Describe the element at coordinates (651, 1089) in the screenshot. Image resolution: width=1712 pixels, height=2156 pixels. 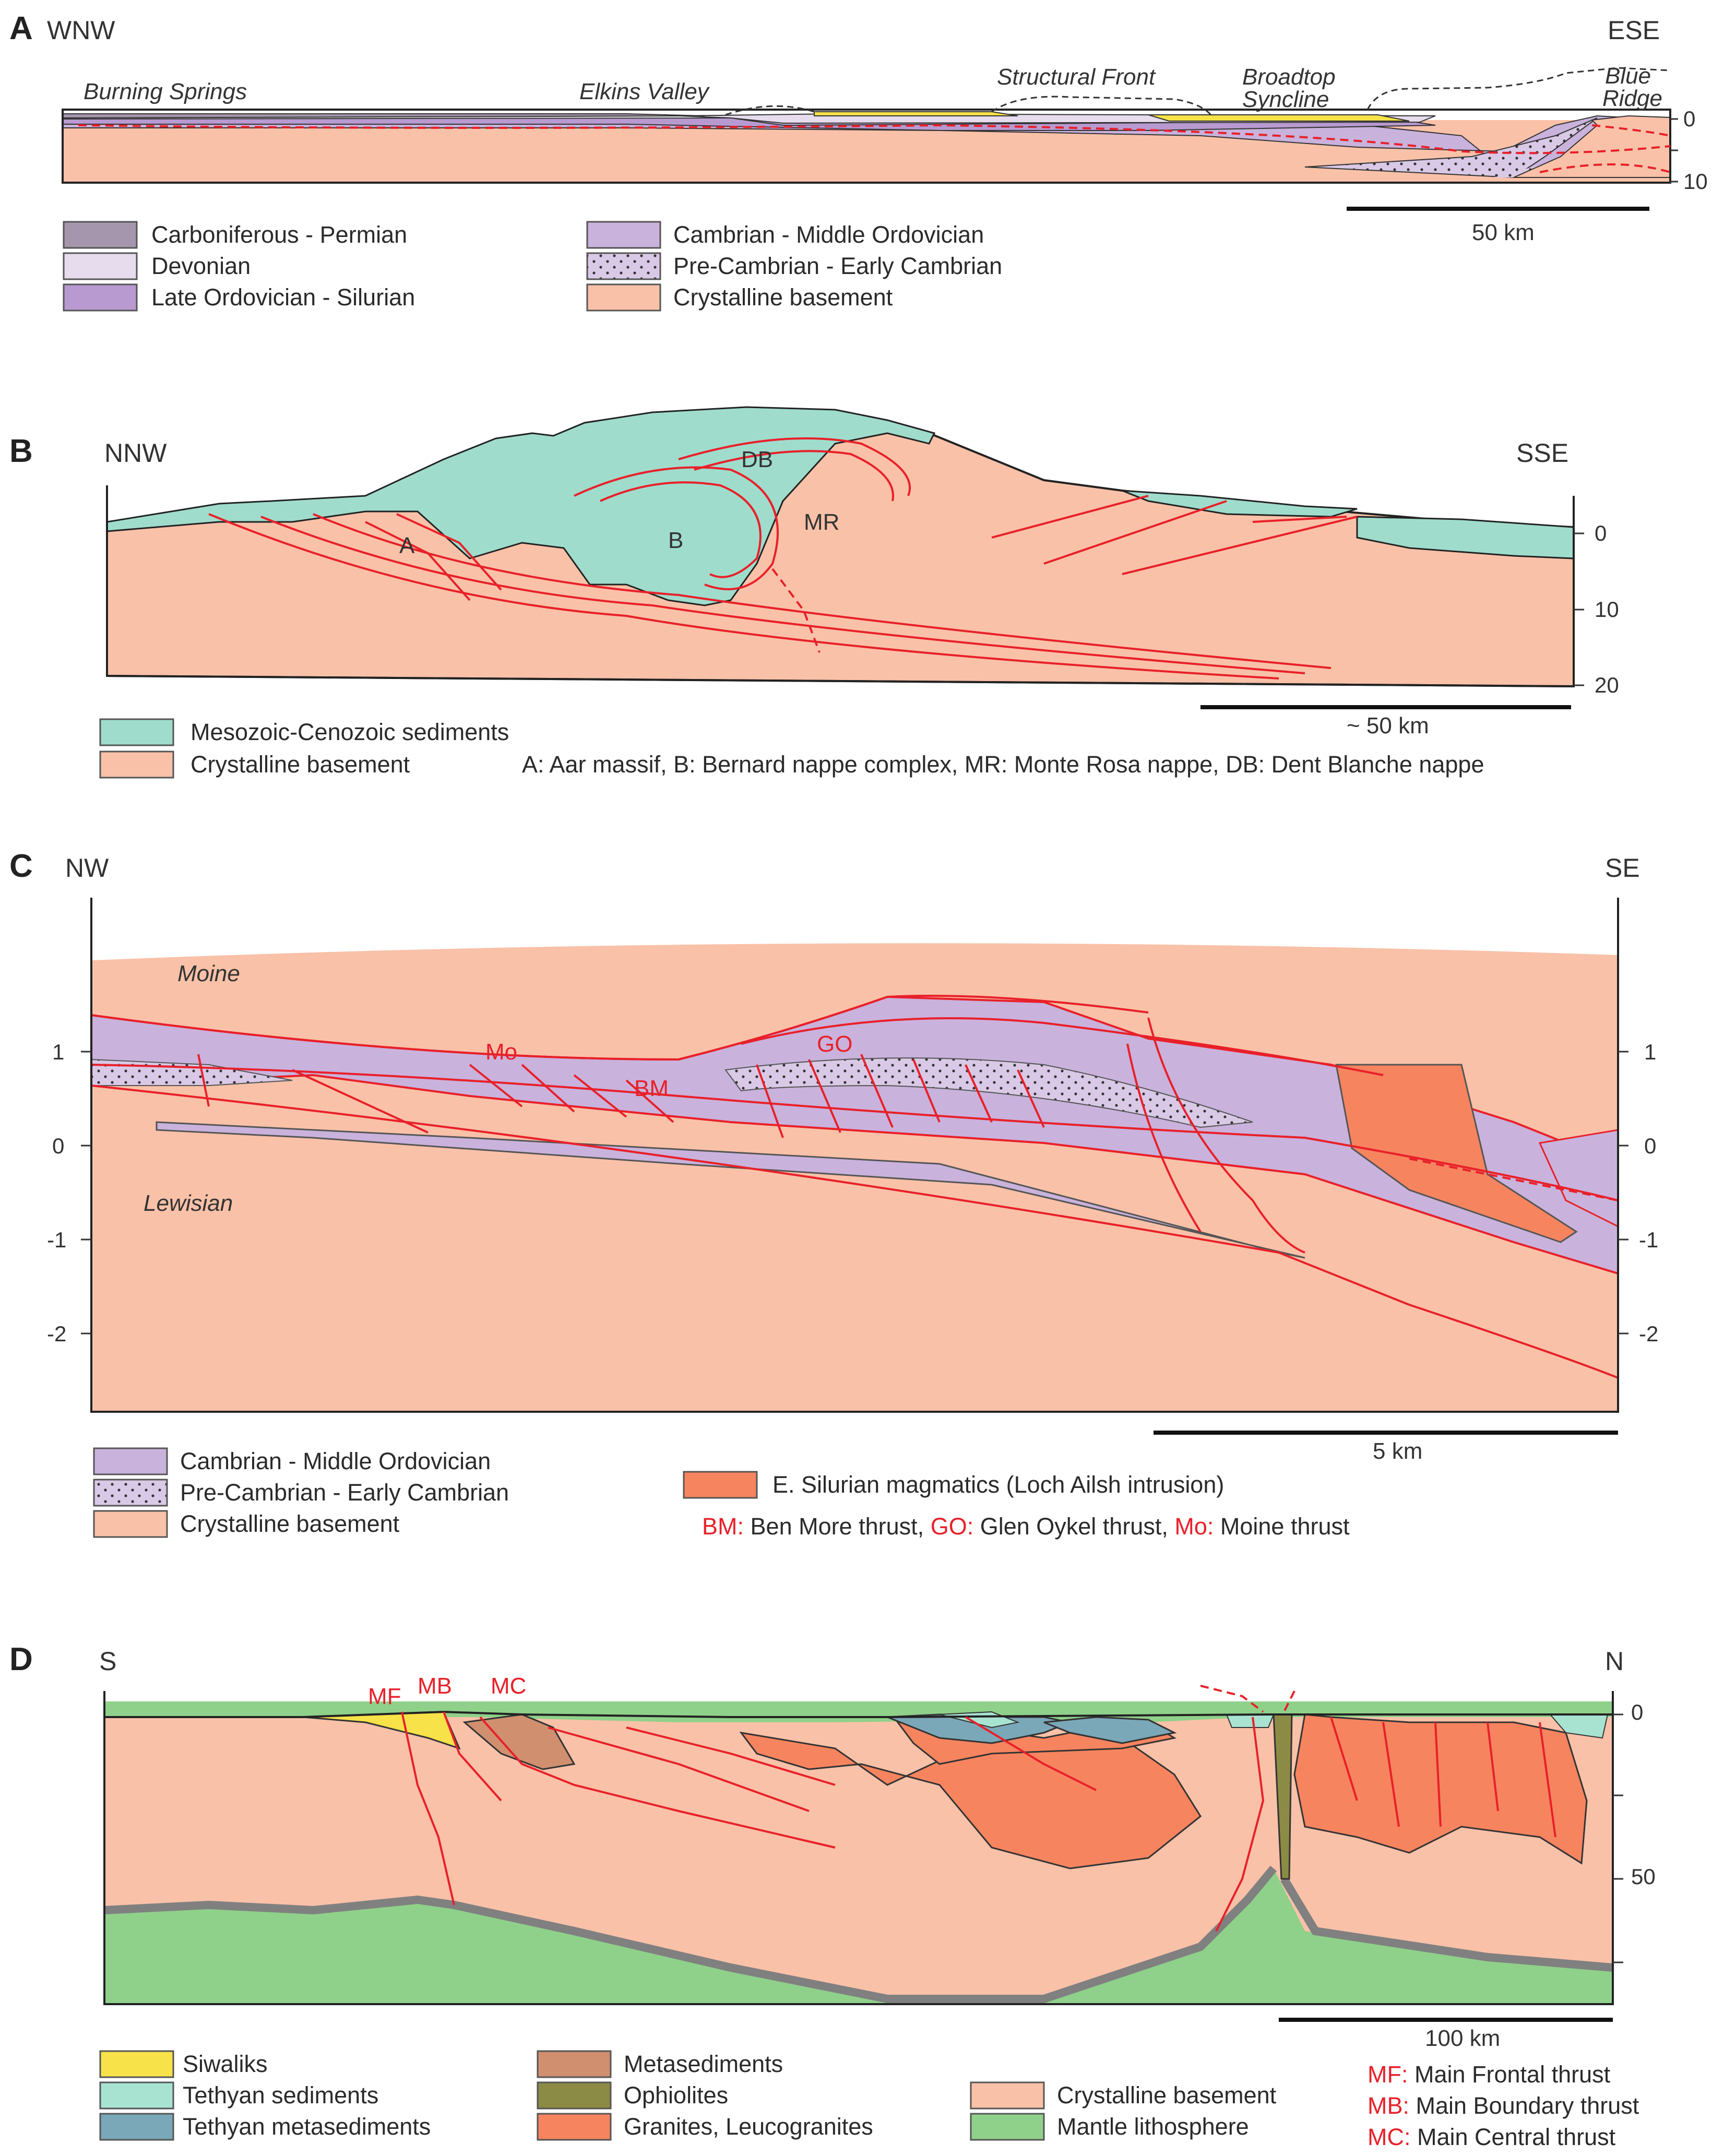
I see `panel-c-bm-label: BM` at that location.